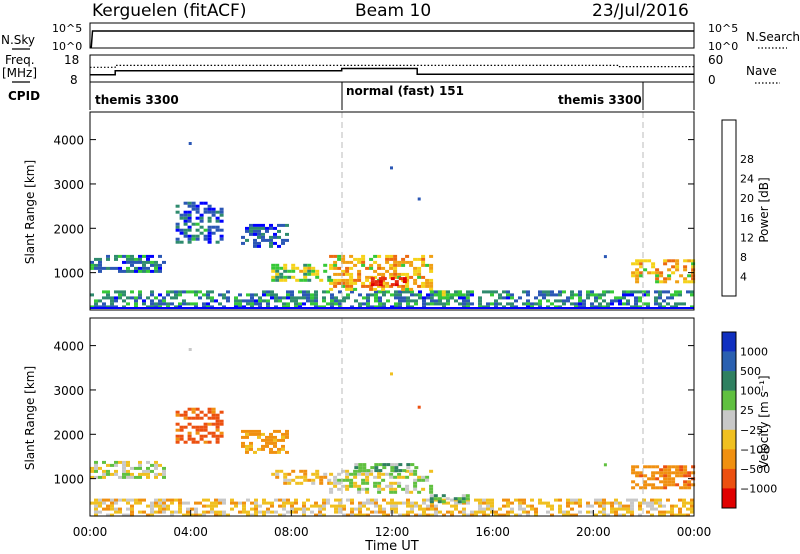  What do you see at coordinates (68, 347) in the screenshot?
I see `y-tick-label: 4000` at bounding box center [68, 347].